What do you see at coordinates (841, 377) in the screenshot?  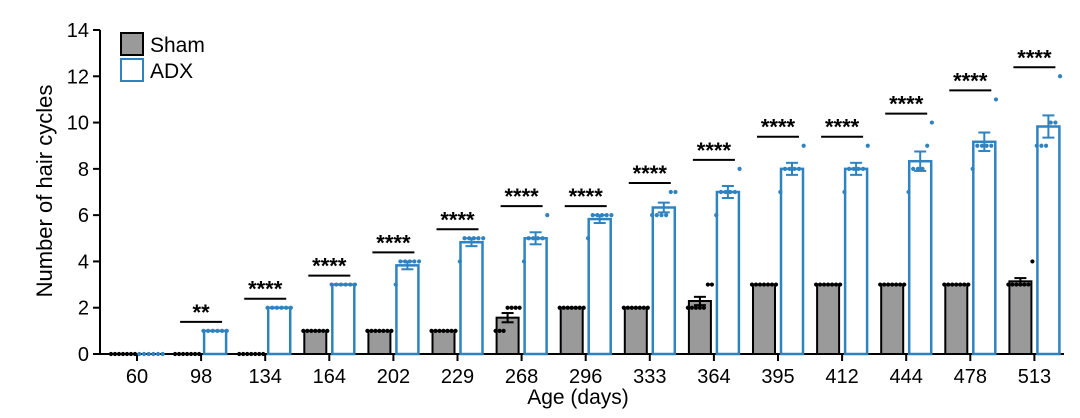 I see `x-tick-label: 412` at bounding box center [841, 377].